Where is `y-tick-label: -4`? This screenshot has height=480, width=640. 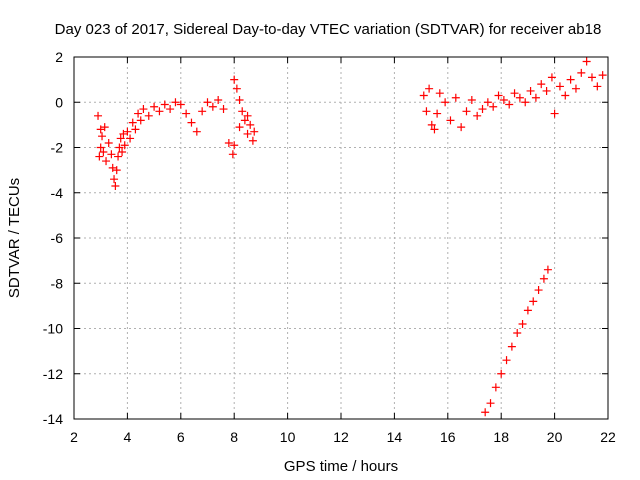 y-tick-label: -4 is located at coordinates (57, 193).